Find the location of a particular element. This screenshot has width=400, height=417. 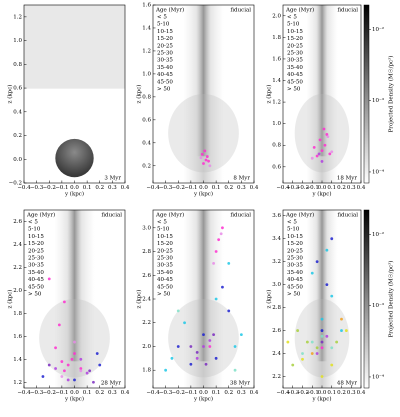

colorbar-tick-label: 10⁻⁴ is located at coordinates (378, 376).